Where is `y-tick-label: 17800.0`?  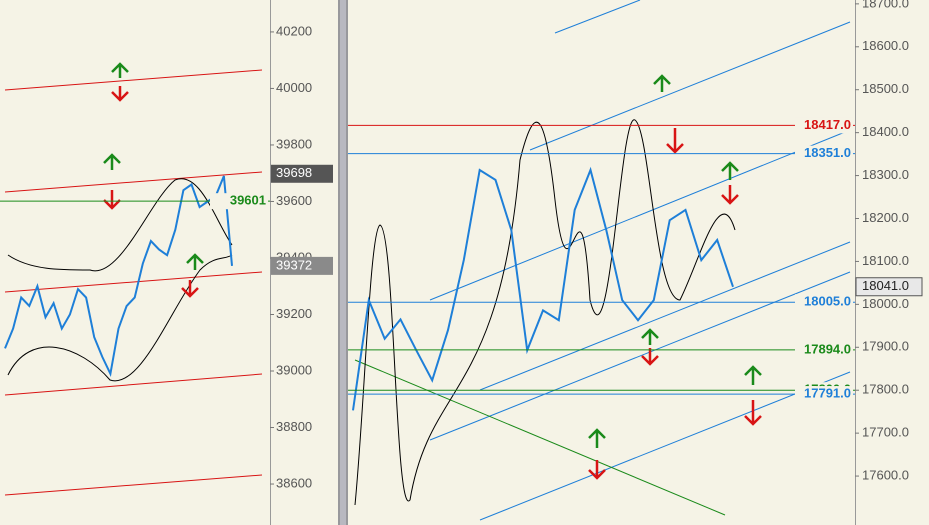
y-tick-label: 17800.0 is located at coordinates (885, 389).